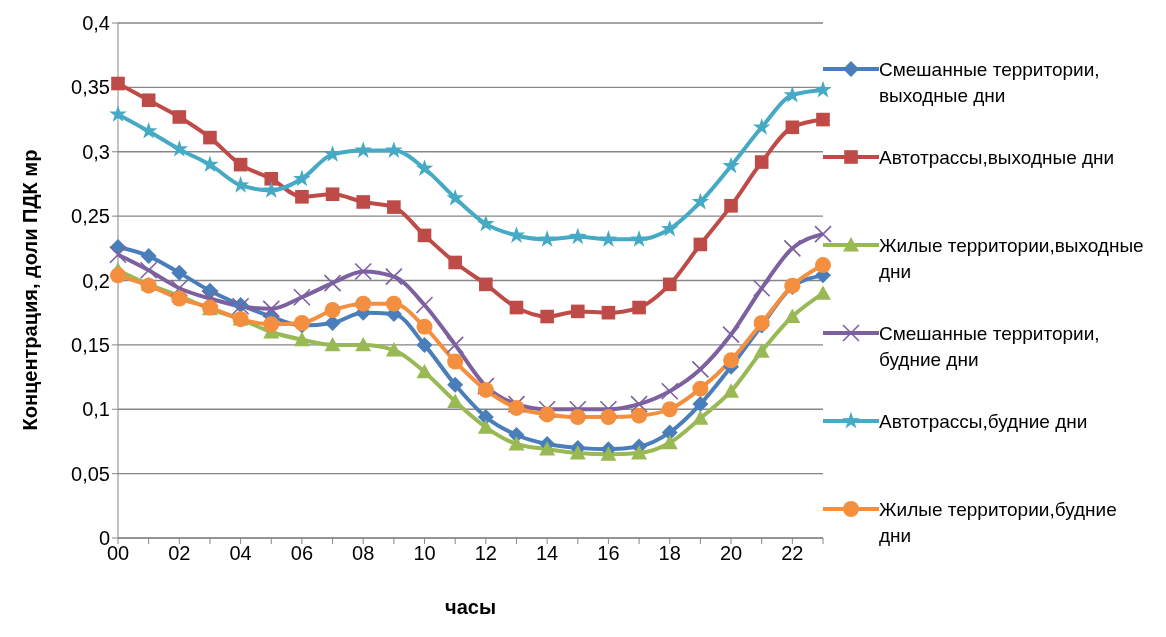 The height and width of the screenshot is (637, 1166). Describe the element at coordinates (90, 473) in the screenshot. I see `y-tick-label: 0,05` at that location.